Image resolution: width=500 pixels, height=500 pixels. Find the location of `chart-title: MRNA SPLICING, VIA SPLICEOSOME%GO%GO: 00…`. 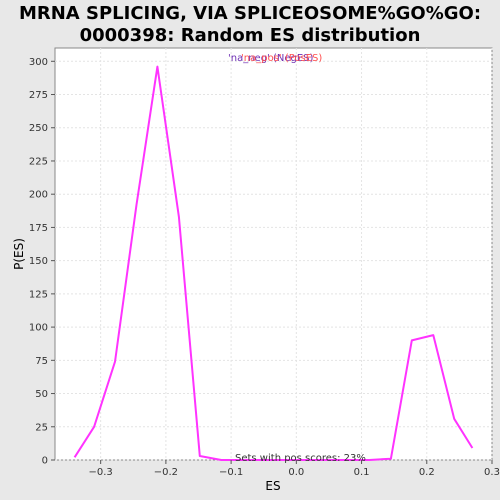

chart-title: MRNA SPLICING, VIA SPLICEOSOME%GO%GO: 00… is located at coordinates (250, 24).